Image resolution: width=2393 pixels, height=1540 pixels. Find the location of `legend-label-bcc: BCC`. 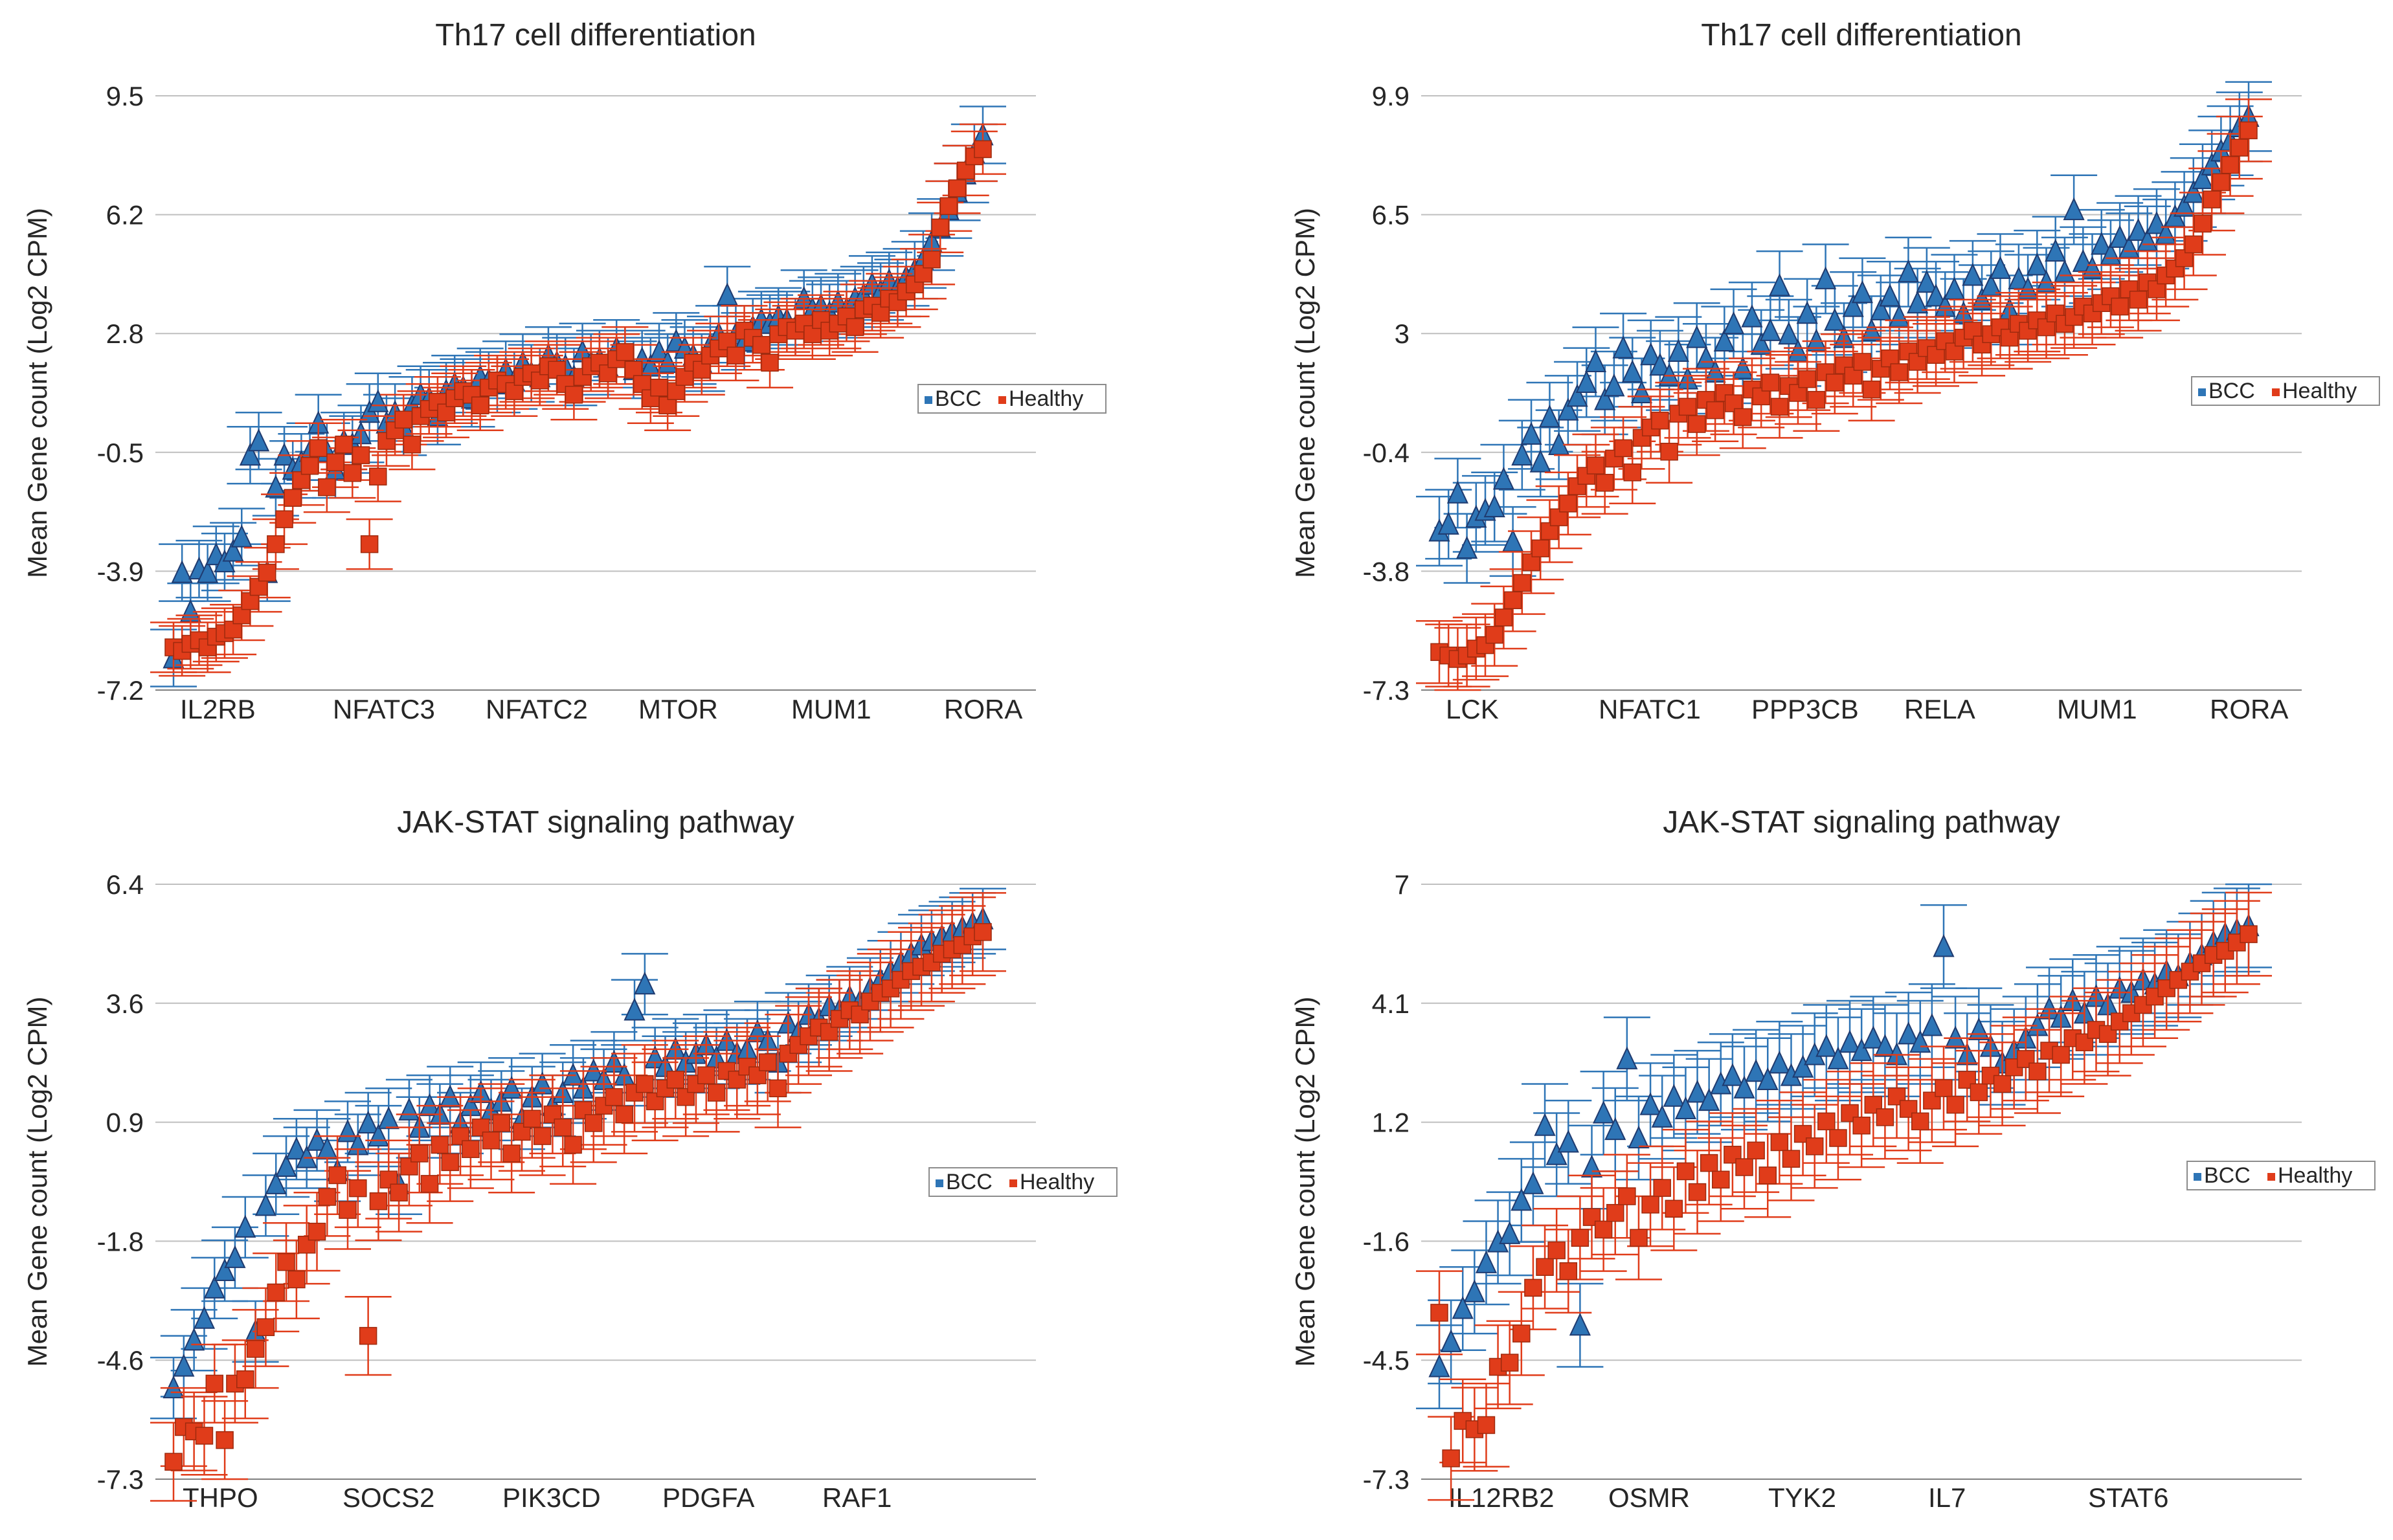

legend-label-bcc: BCC is located at coordinates (2232, 391).